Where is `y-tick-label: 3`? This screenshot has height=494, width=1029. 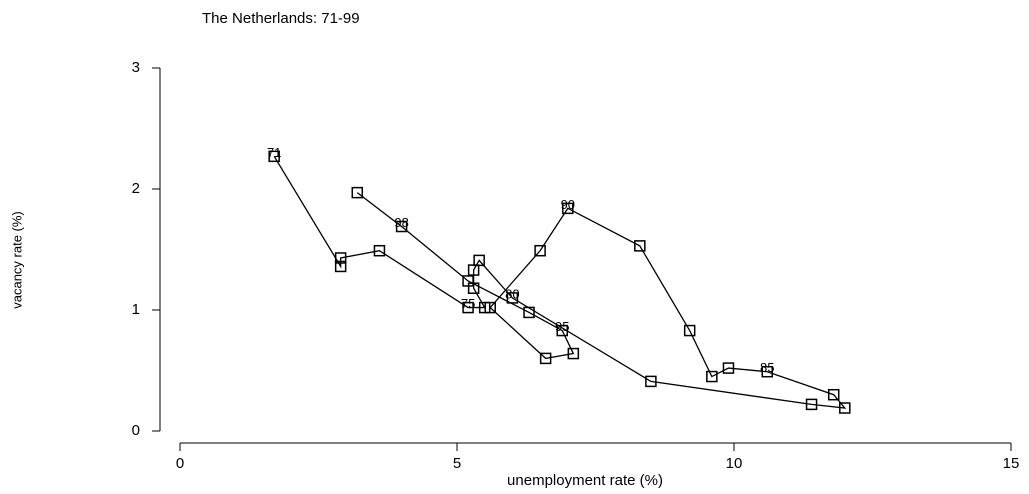 y-tick-label: 3 is located at coordinates (136, 67).